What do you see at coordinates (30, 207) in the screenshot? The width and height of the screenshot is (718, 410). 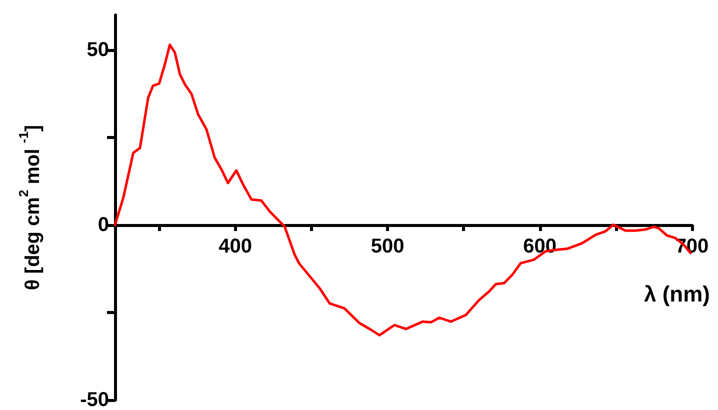 I see `y-axis-title: θ [deg cm2 mol -1]` at bounding box center [30, 207].